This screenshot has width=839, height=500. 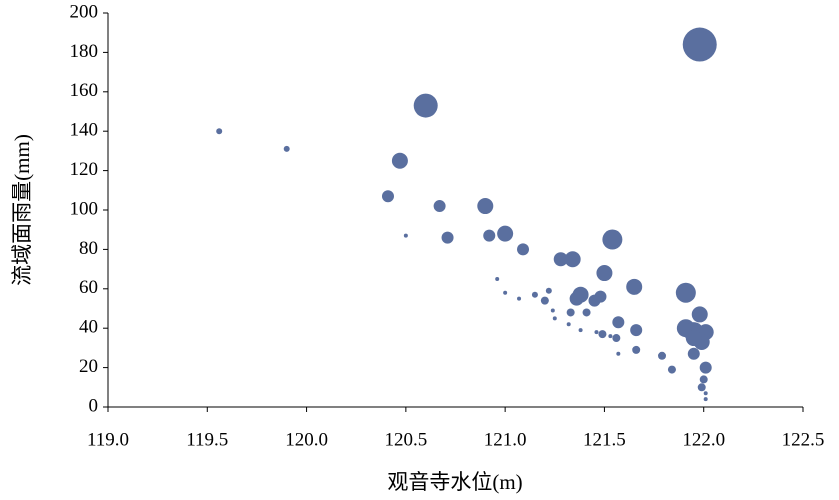 What do you see at coordinates (108, 439) in the screenshot?
I see `x-tick-label: 119.0` at bounding box center [108, 439].